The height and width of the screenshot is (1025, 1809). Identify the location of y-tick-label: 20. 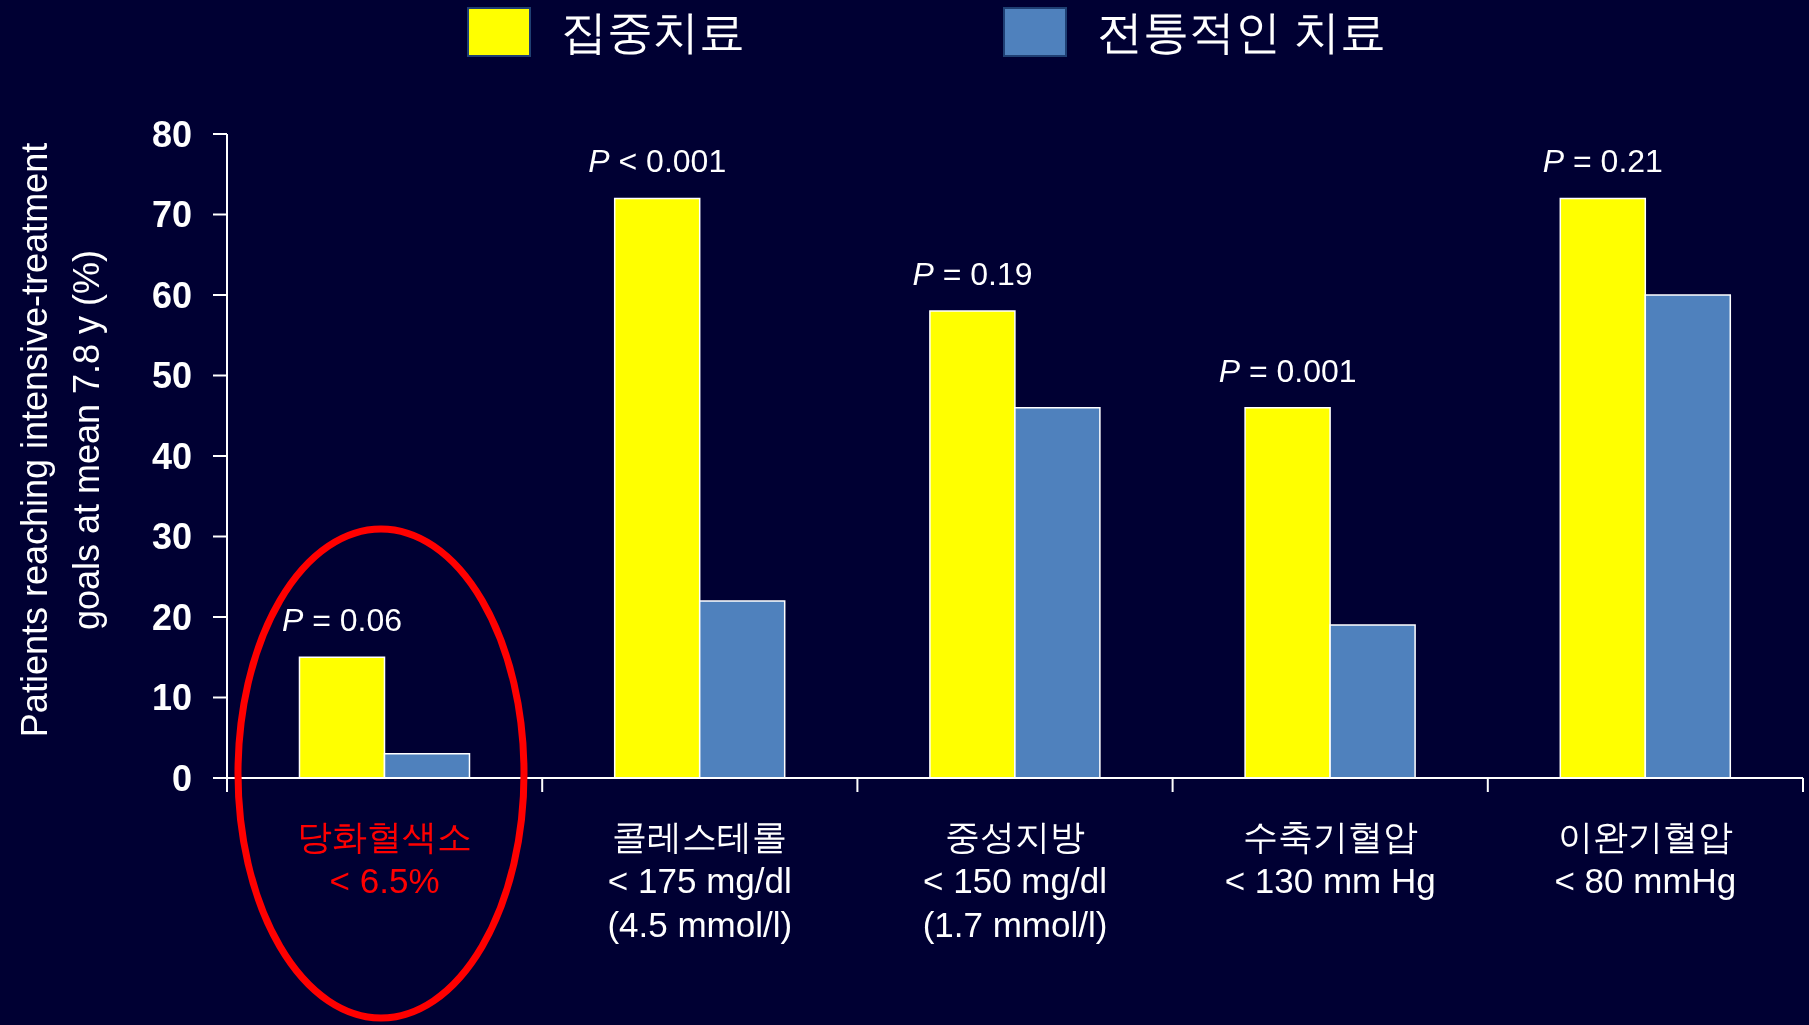
(171, 617).